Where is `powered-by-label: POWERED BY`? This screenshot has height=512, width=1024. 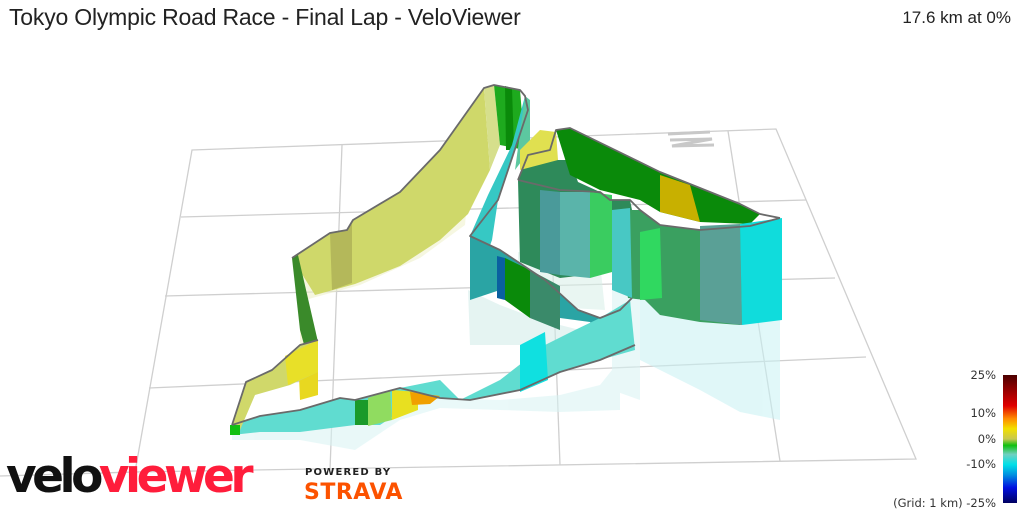 powered-by-label: POWERED BY is located at coordinates (348, 472).